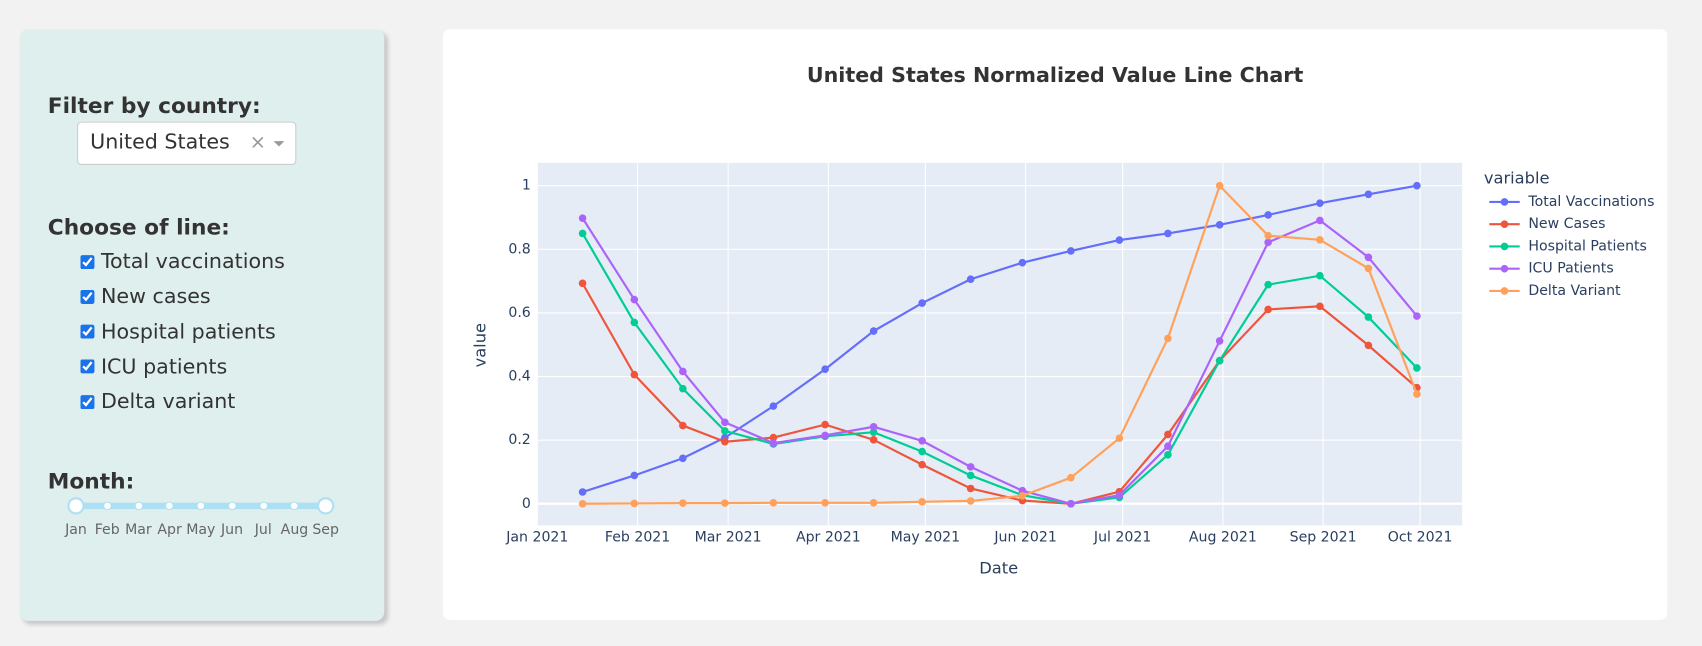 The width and height of the screenshot is (1702, 646). Describe the element at coordinates (178, 332) in the screenshot. I see `line-option: Hospital patients` at that location.